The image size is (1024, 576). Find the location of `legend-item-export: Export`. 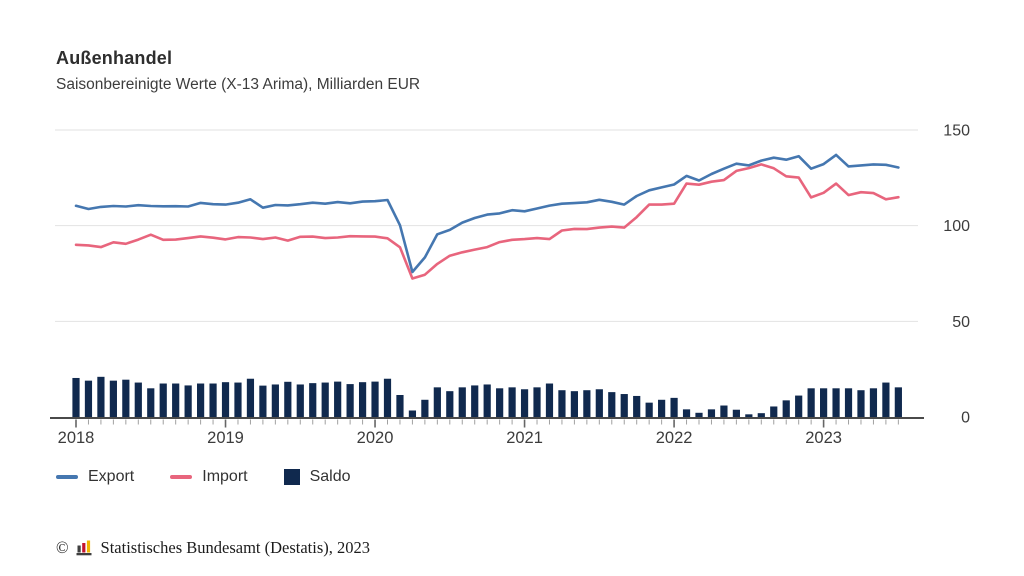

legend-item-export: Export is located at coordinates (95, 477).